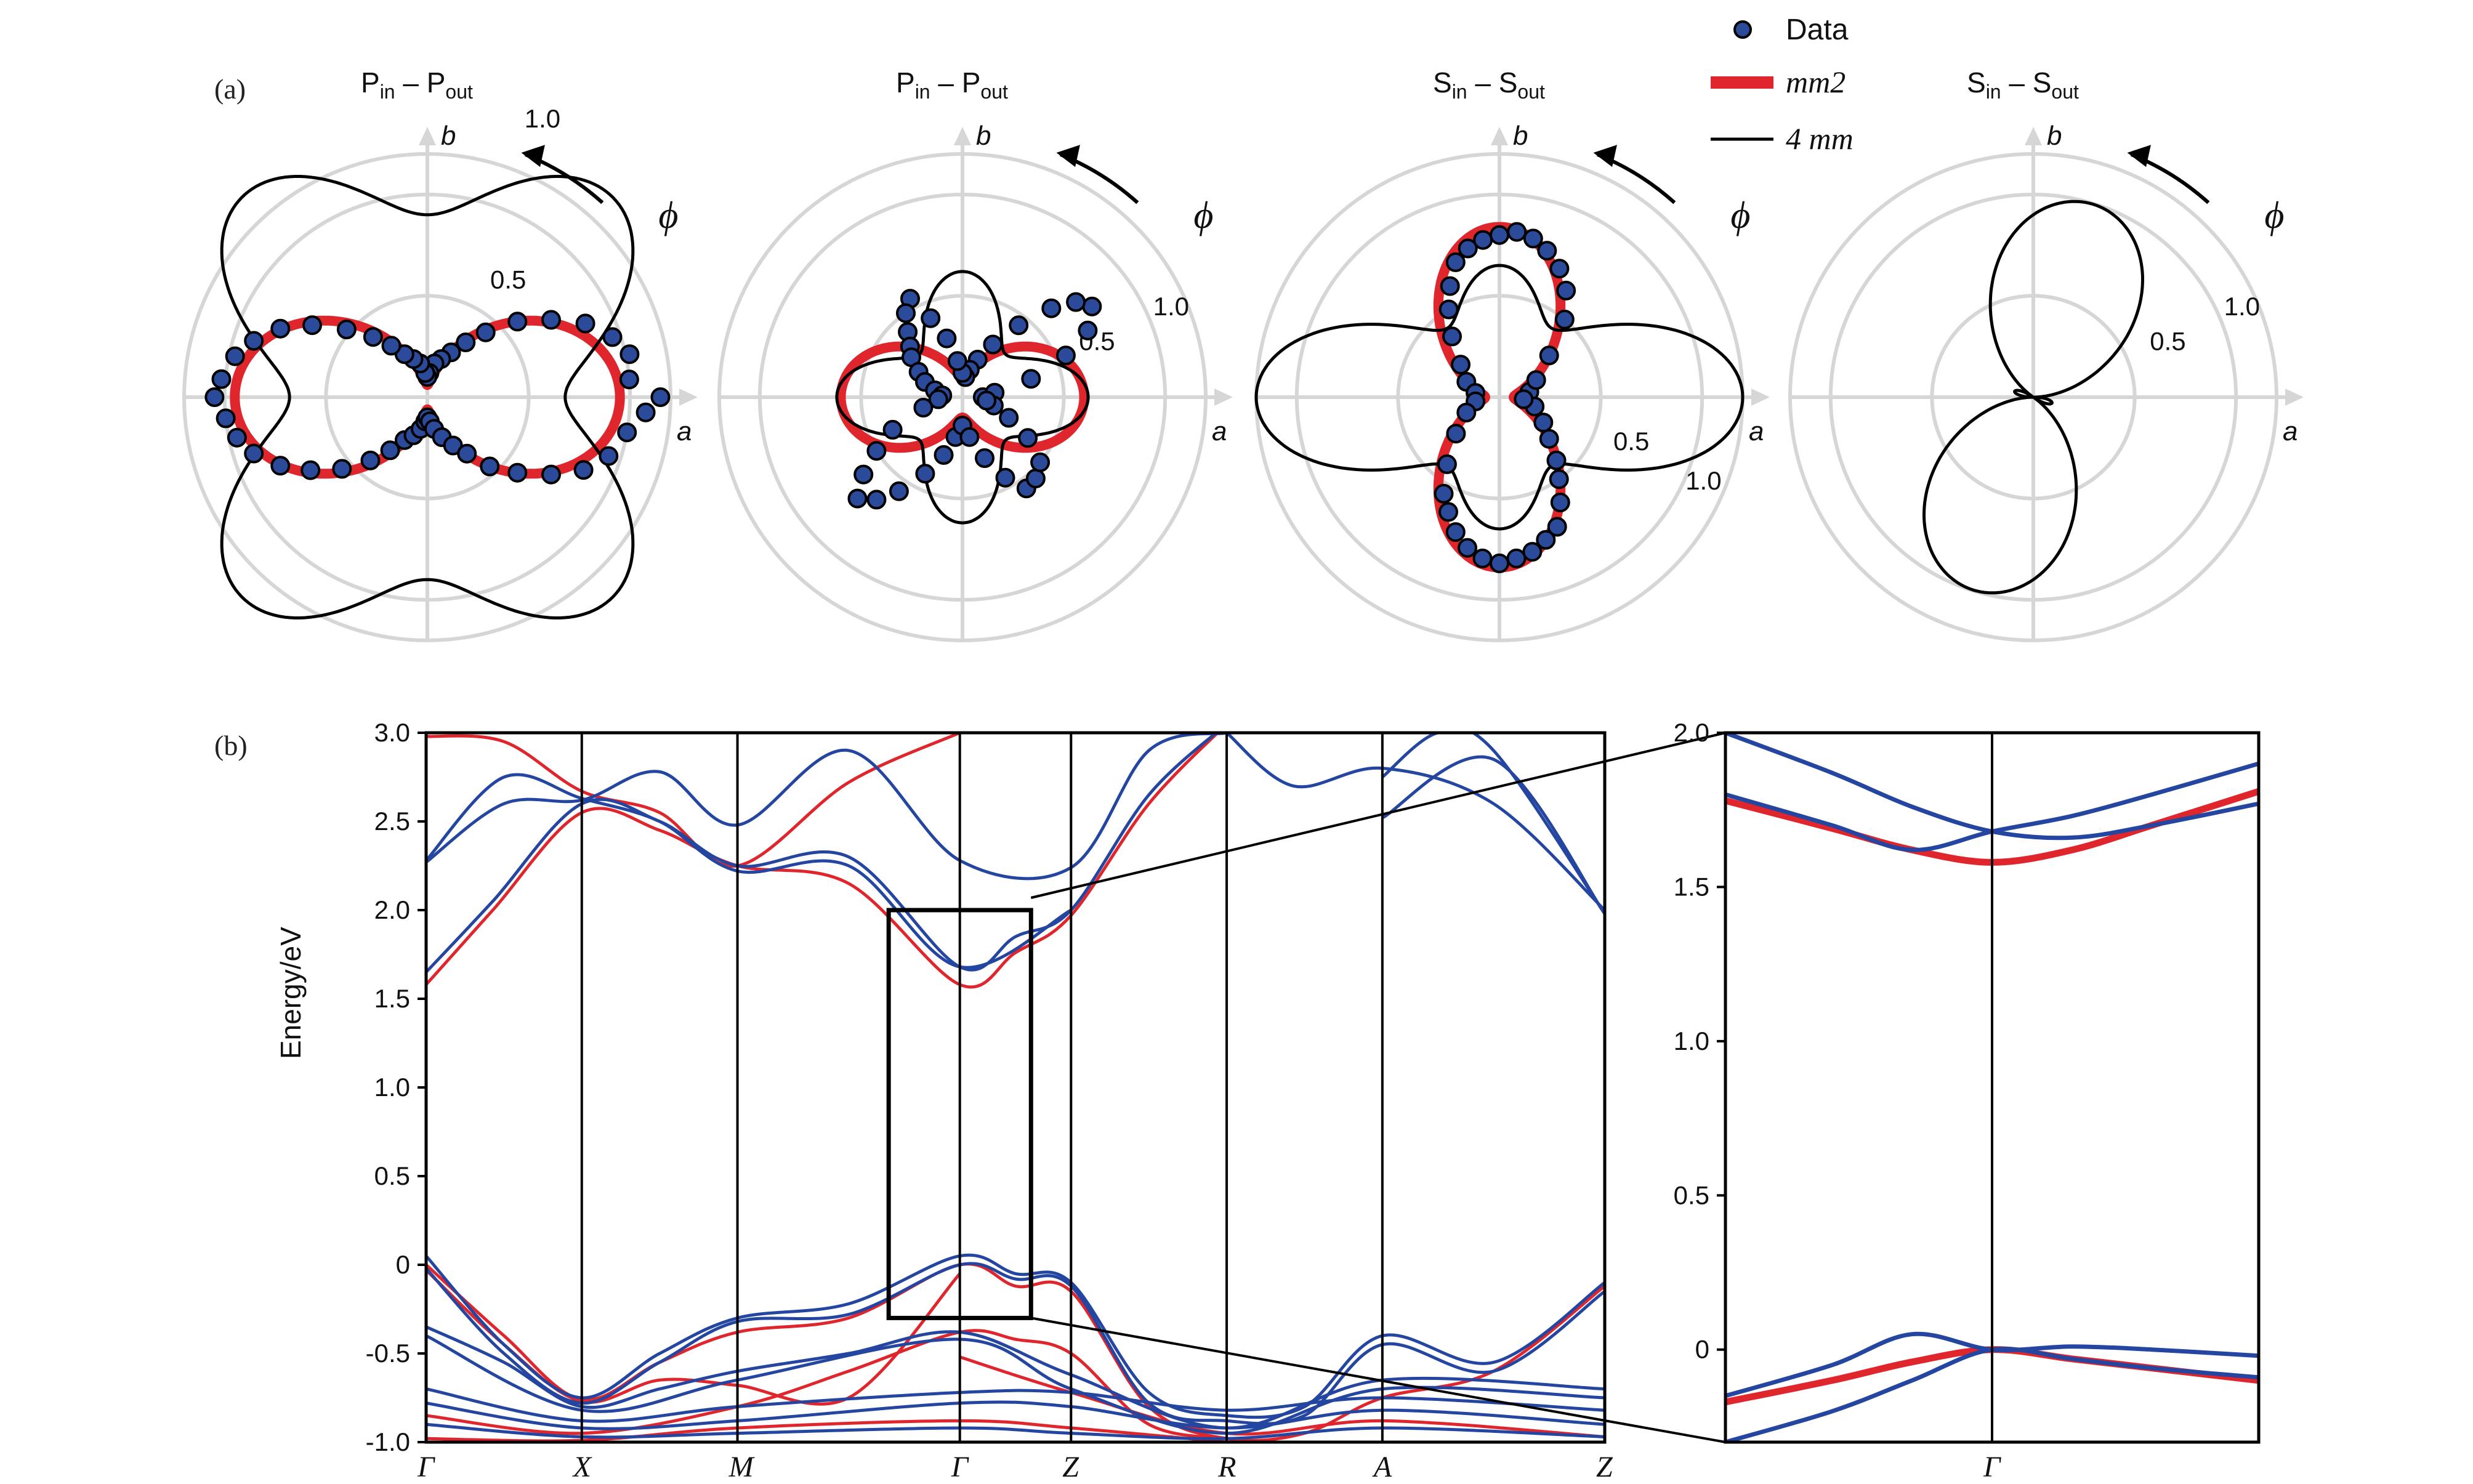  What do you see at coordinates (1489, 85) in the screenshot?
I see `polar-title: Sin – Sout` at bounding box center [1489, 85].